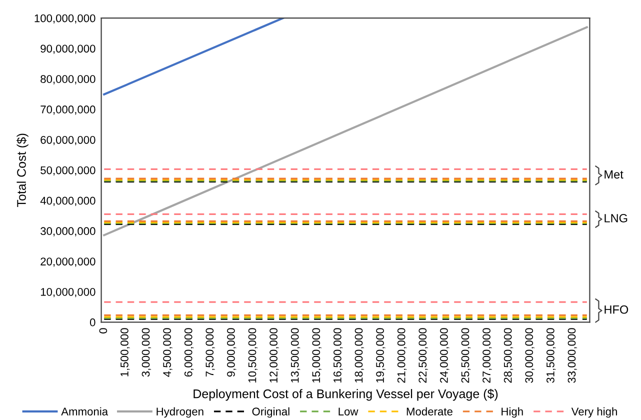  I want to click on x-tick-label: 3,000,000, so click(147, 352).